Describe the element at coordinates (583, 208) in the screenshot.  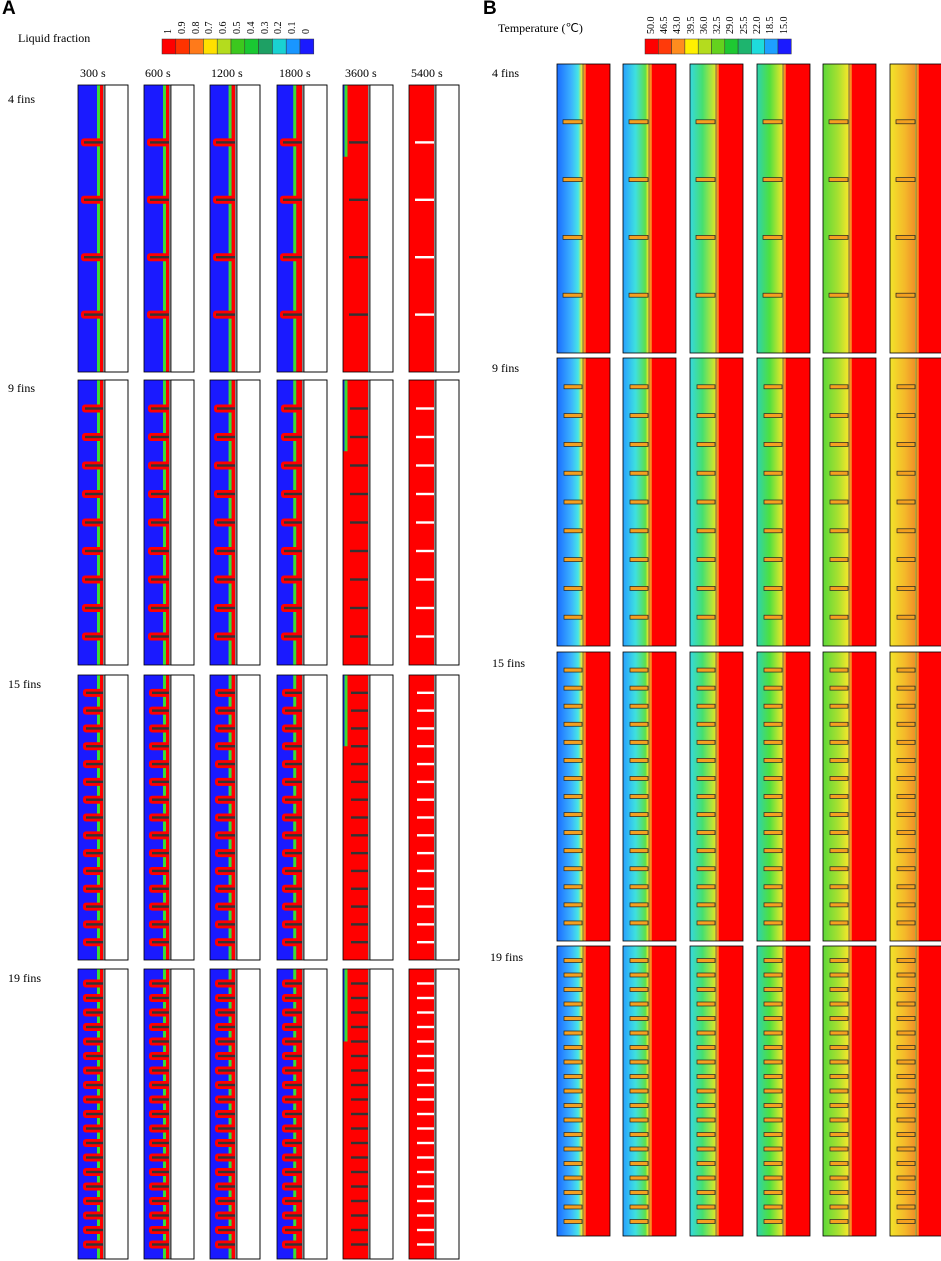
I see `temp-frame-b-r0-c0` at that location.